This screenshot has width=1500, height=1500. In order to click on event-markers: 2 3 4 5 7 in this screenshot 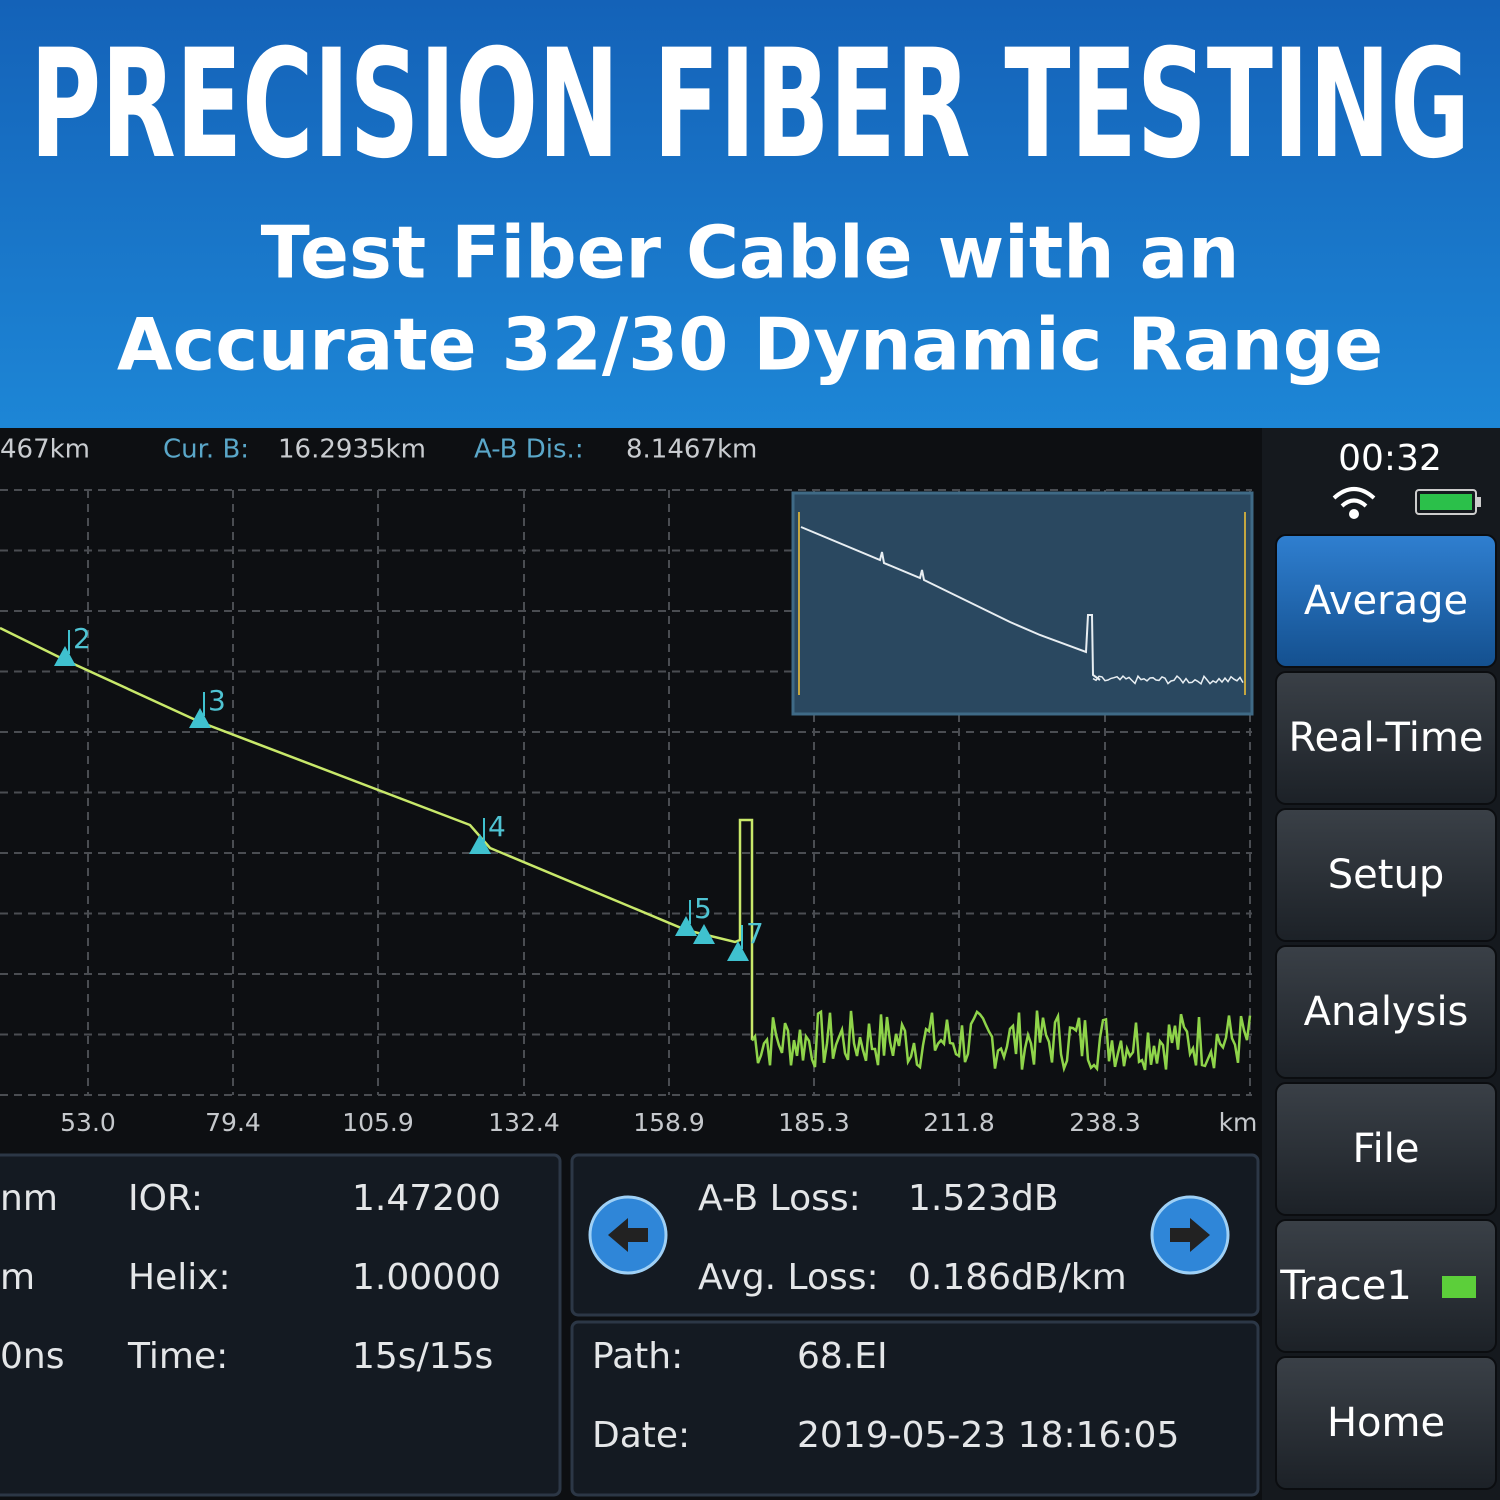, I will do `click(409, 791)`.